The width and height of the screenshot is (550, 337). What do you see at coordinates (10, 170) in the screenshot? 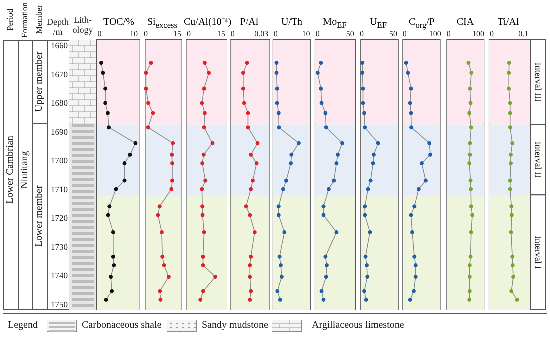
I see `text: Lower Cambrian` at bounding box center [10, 170].